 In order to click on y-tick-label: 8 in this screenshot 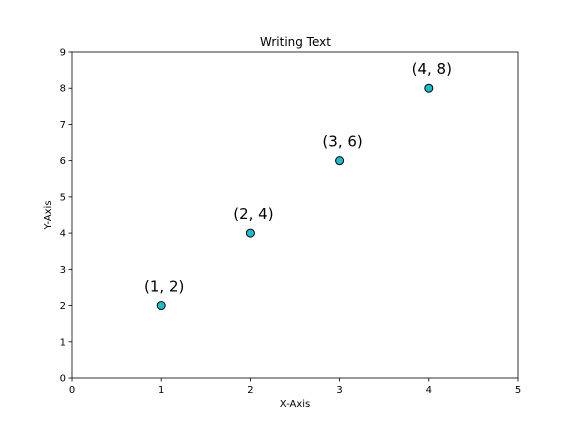, I will do `click(63, 89)`.